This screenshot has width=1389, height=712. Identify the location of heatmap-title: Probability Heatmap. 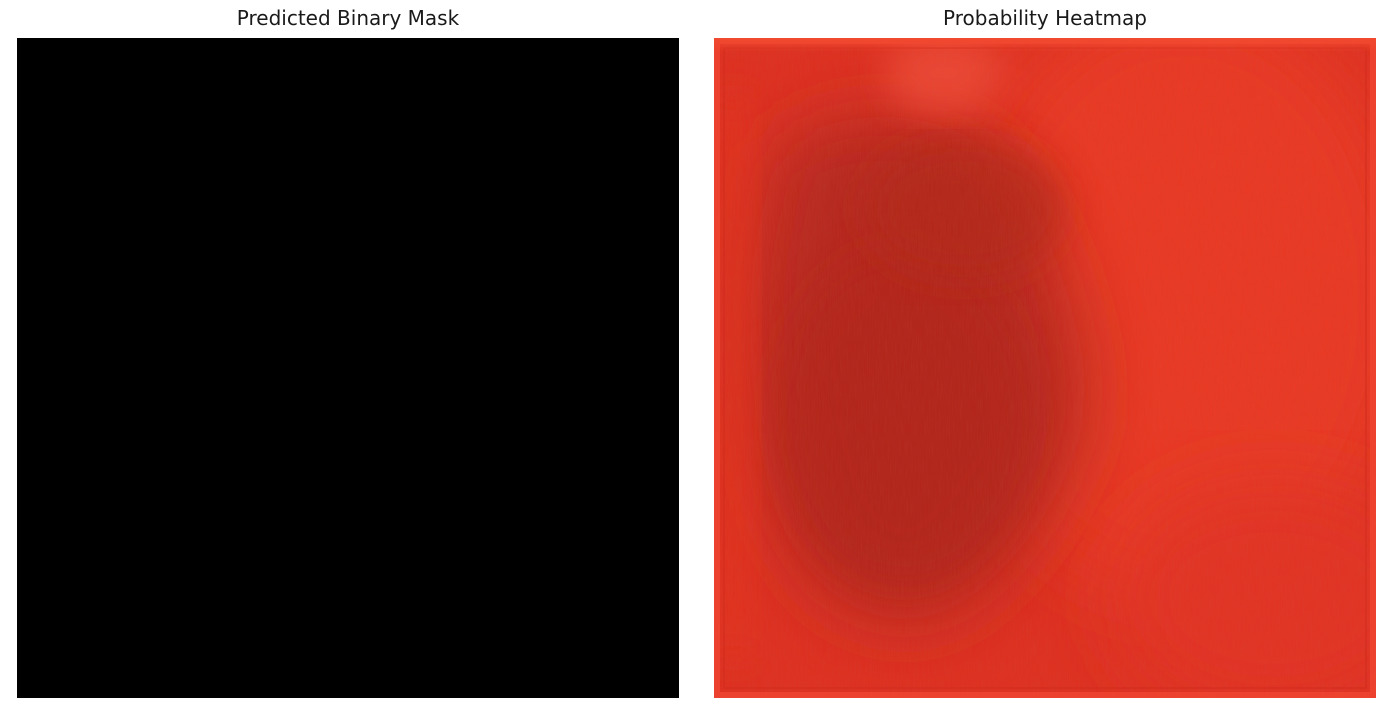
(1045, 18).